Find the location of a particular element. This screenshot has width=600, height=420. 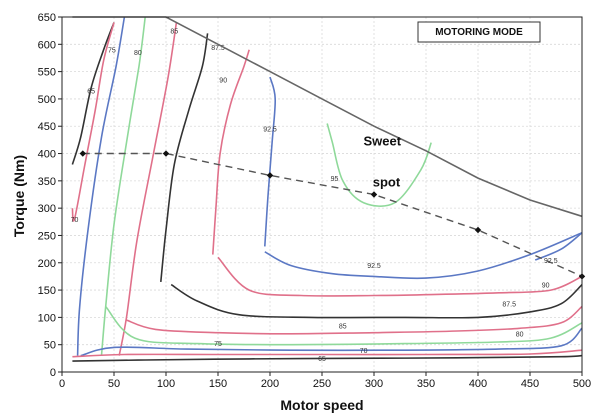

mode-box: MOTORING MODE is located at coordinates (479, 32).